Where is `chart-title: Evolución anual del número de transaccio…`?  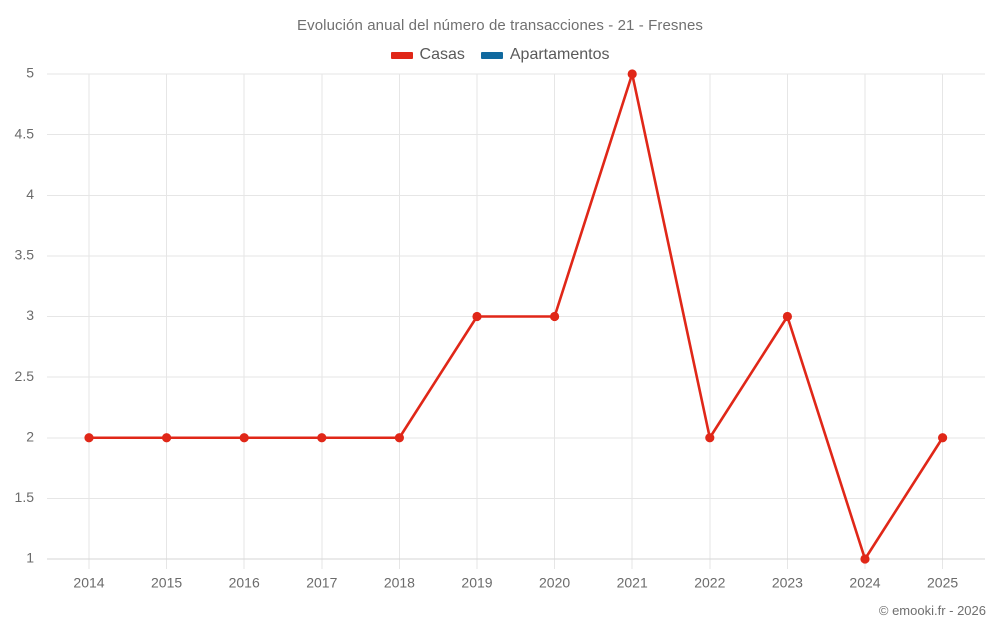 chart-title: Evolución anual del número de transaccio… is located at coordinates (500, 25).